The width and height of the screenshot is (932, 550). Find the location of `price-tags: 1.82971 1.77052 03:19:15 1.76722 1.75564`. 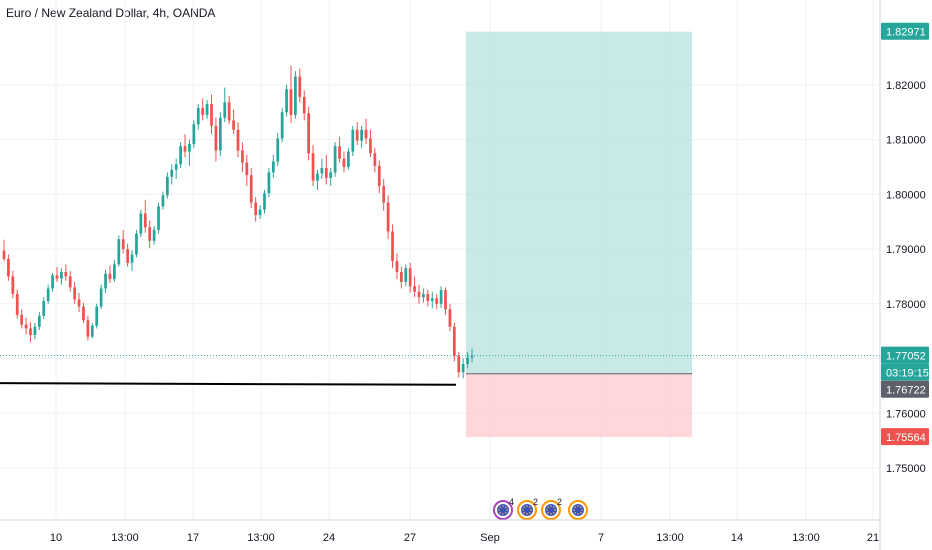

price-tags: 1.82971 1.77052 03:19:15 1.76722 1.75564 is located at coordinates (905, 234).